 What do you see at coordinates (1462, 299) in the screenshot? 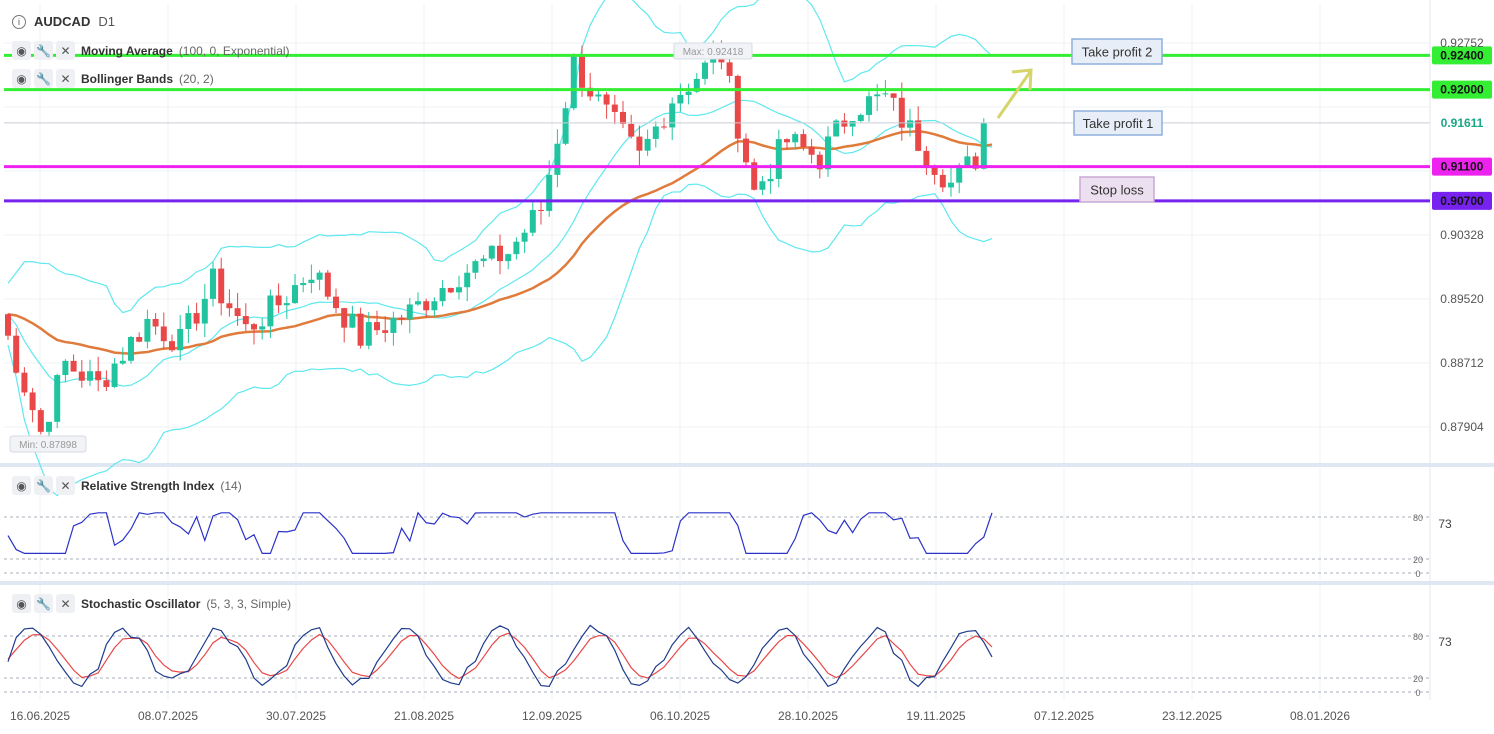
I see `y-tick-label: 0.89520` at bounding box center [1462, 299].